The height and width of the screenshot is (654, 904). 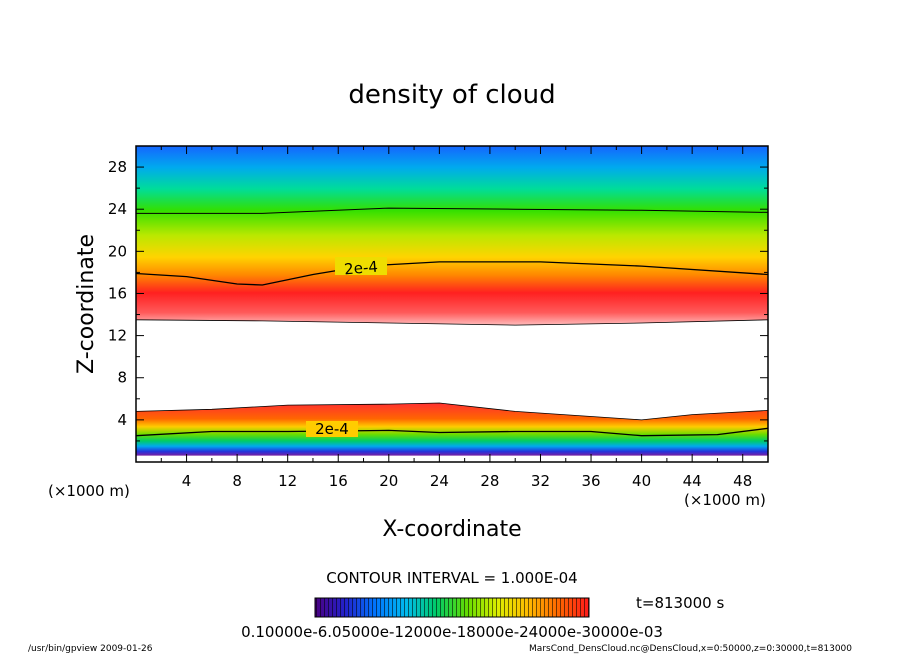 I want to click on x-tick-label: 36, so click(x=590, y=481).